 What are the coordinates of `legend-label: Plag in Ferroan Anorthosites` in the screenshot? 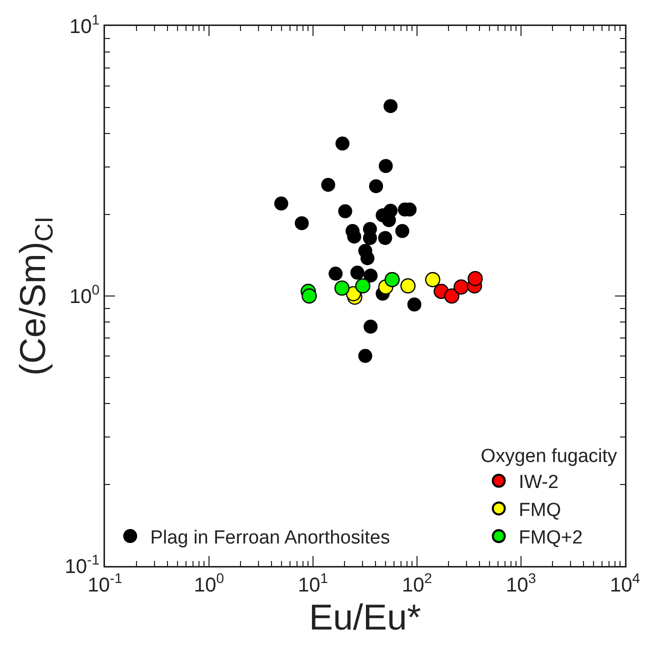 It's located at (270, 537).